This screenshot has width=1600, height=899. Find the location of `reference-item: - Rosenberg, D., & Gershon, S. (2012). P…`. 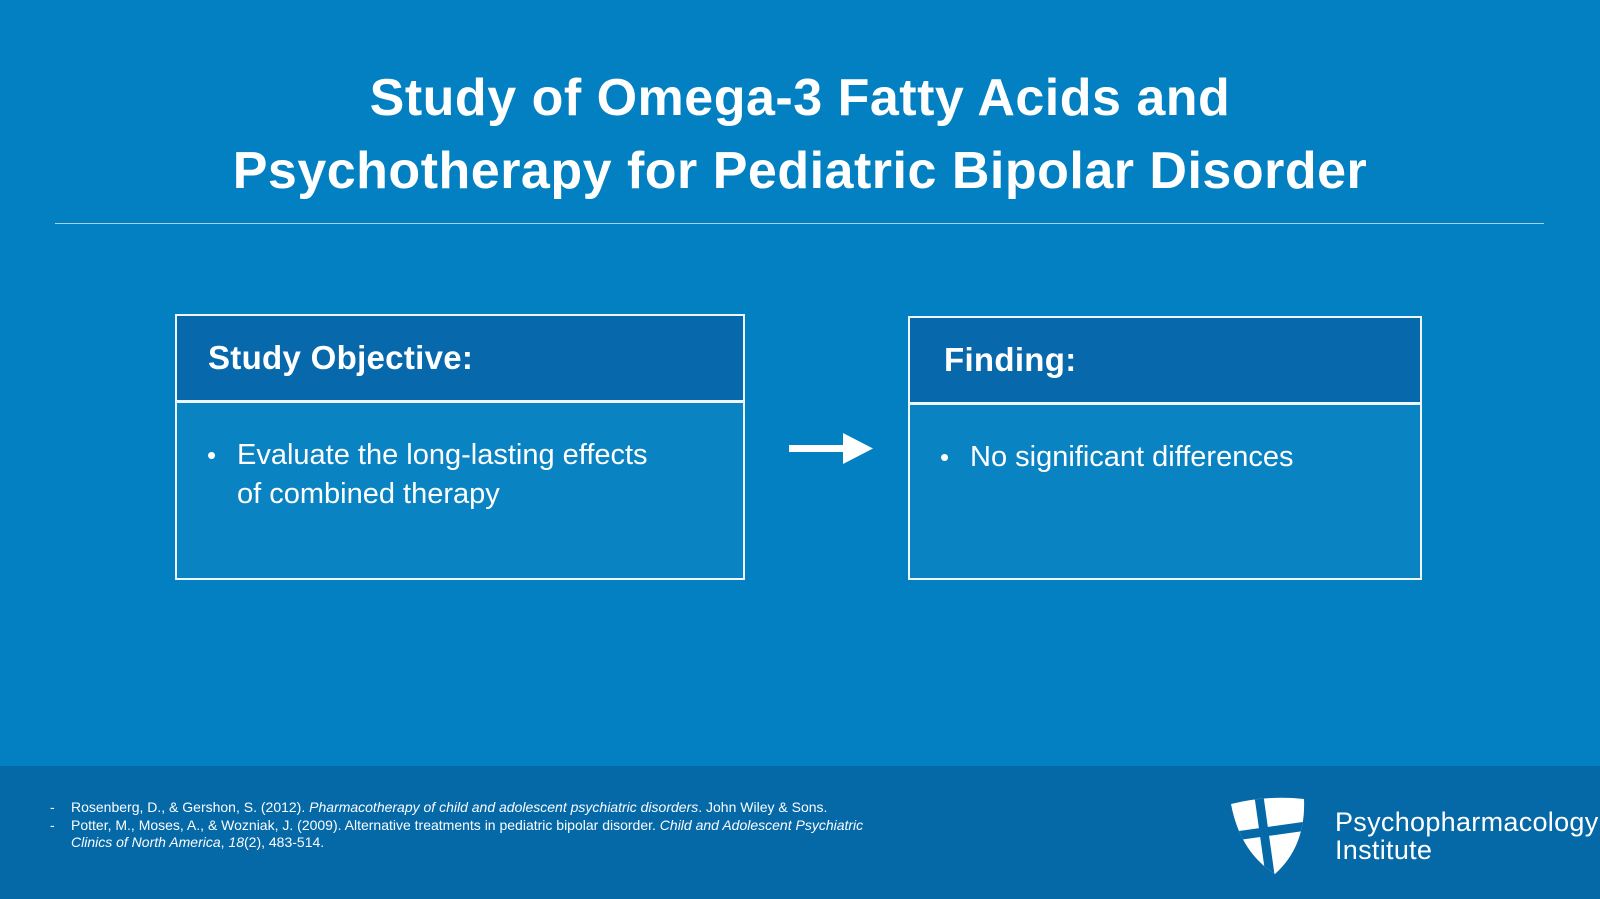

reference-item: - Rosenberg, D., & Gershon, S. (2012). P… is located at coordinates (472, 808).